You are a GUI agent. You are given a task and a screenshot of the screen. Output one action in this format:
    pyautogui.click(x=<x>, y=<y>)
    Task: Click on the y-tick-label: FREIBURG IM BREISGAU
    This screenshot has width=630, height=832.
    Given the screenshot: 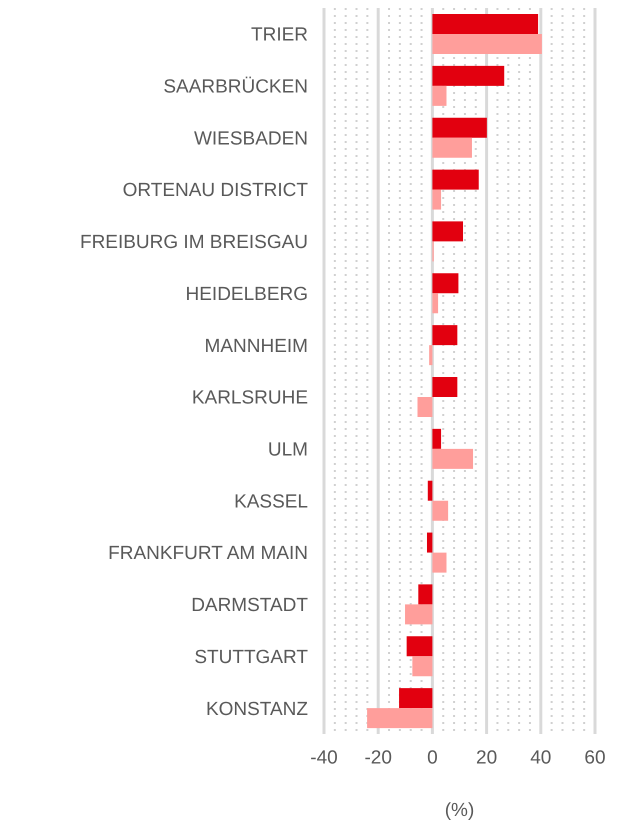 What is the action you would take?
    pyautogui.click(x=194, y=243)
    